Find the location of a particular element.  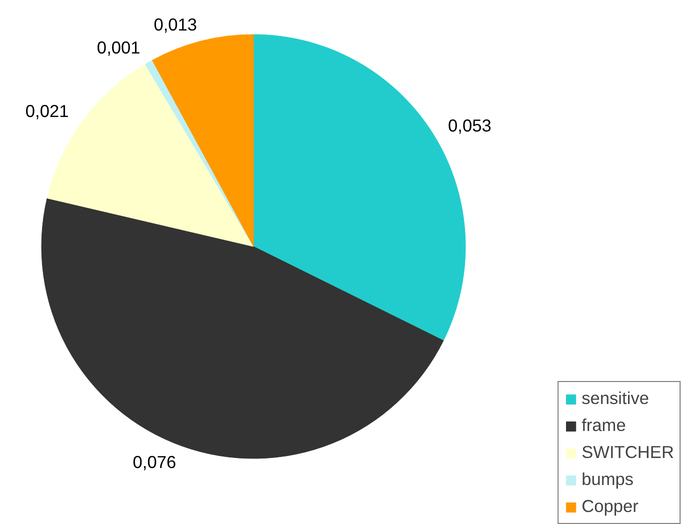

legend-label: bumps is located at coordinates (608, 479).